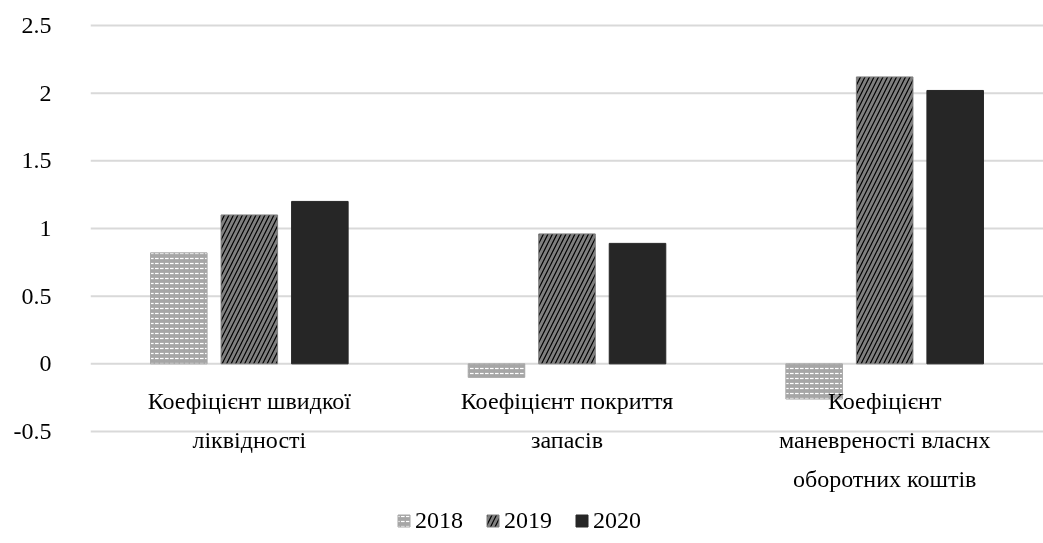 This screenshot has height=543, width=1043. I want to click on x-tick-label: Коефіцієнт швидкої ліквідності, so click(249, 420).